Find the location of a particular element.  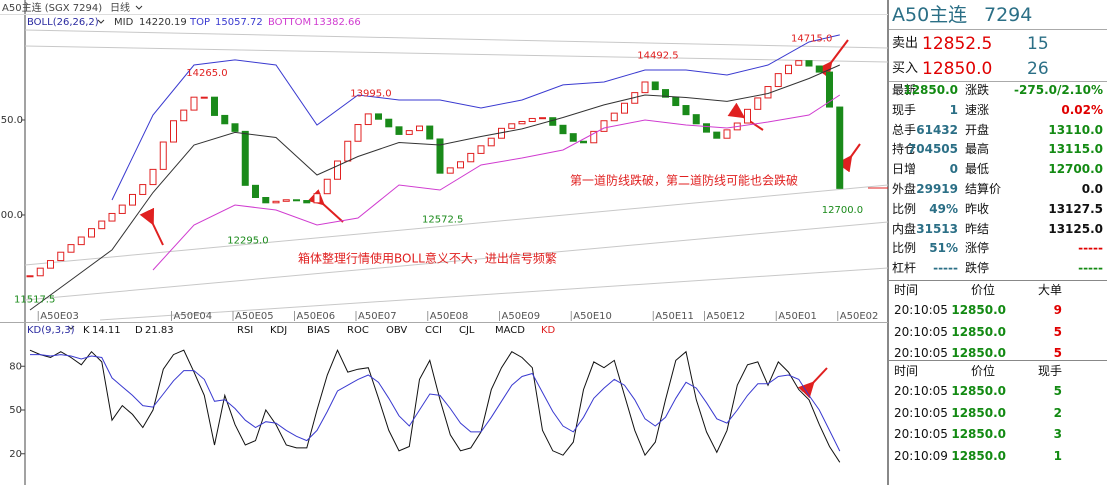

price-label: 14715.0 is located at coordinates (811, 39).